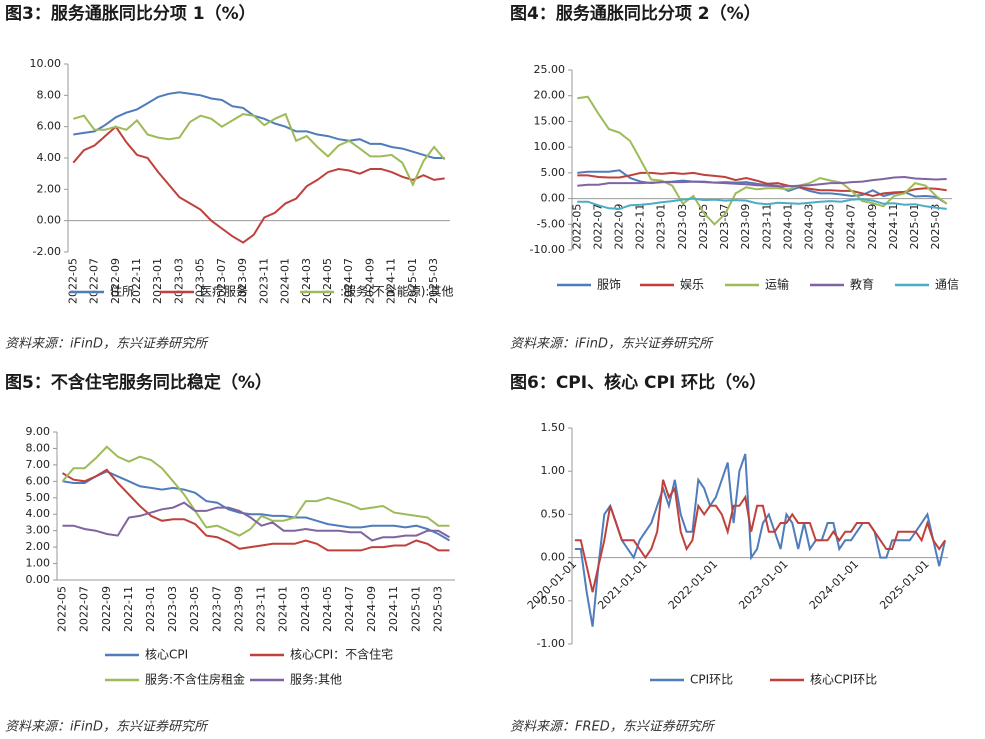 The height and width of the screenshot is (739, 985). I want to click on legend-label: 娱乐, so click(692, 285).